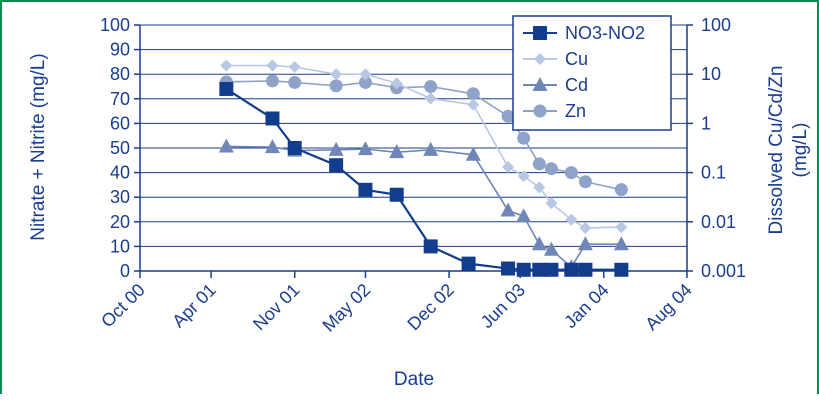  What do you see at coordinates (716, 25) in the screenshot?
I see `y2-tick-label: 100` at bounding box center [716, 25].